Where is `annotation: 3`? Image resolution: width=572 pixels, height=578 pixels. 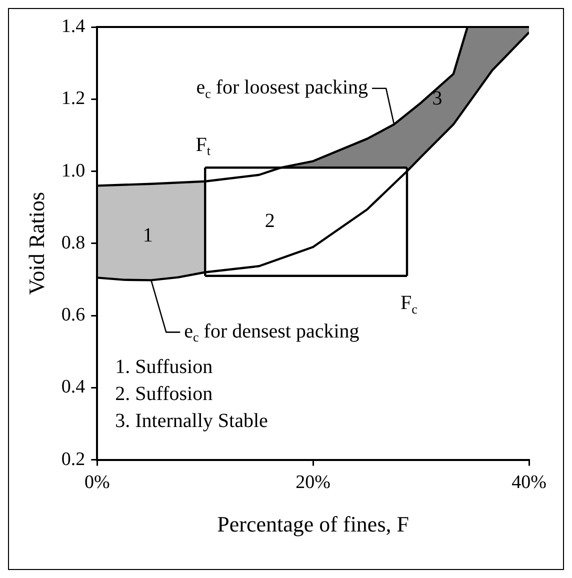
annotation: 3 is located at coordinates (437, 99).